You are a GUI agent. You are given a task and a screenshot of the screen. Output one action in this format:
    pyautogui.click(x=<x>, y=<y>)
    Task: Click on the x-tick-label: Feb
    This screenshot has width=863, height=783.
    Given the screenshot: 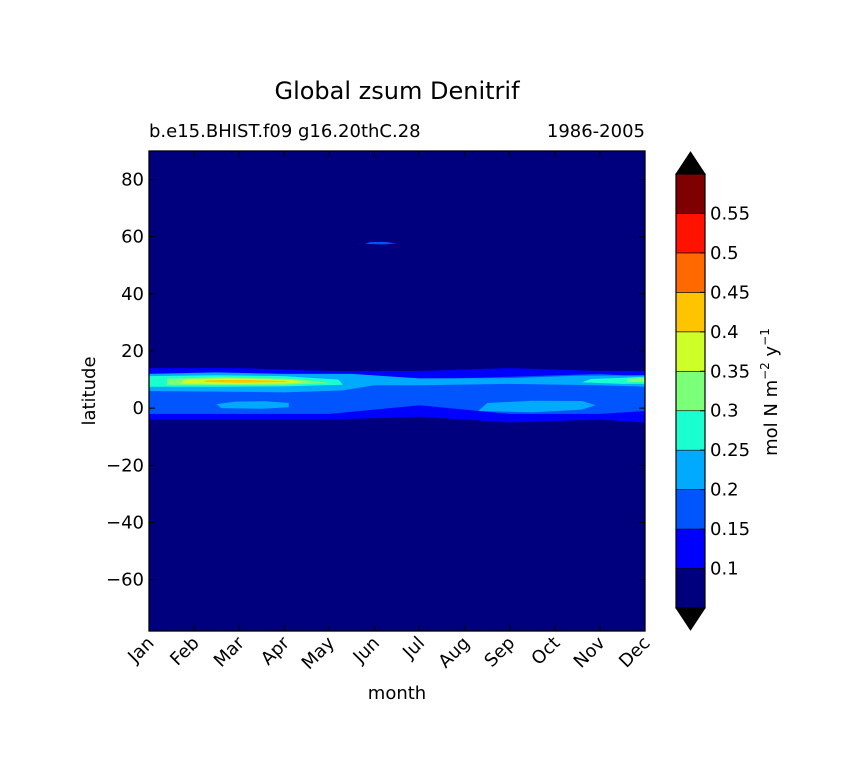 What is the action you would take?
    pyautogui.click(x=184, y=651)
    